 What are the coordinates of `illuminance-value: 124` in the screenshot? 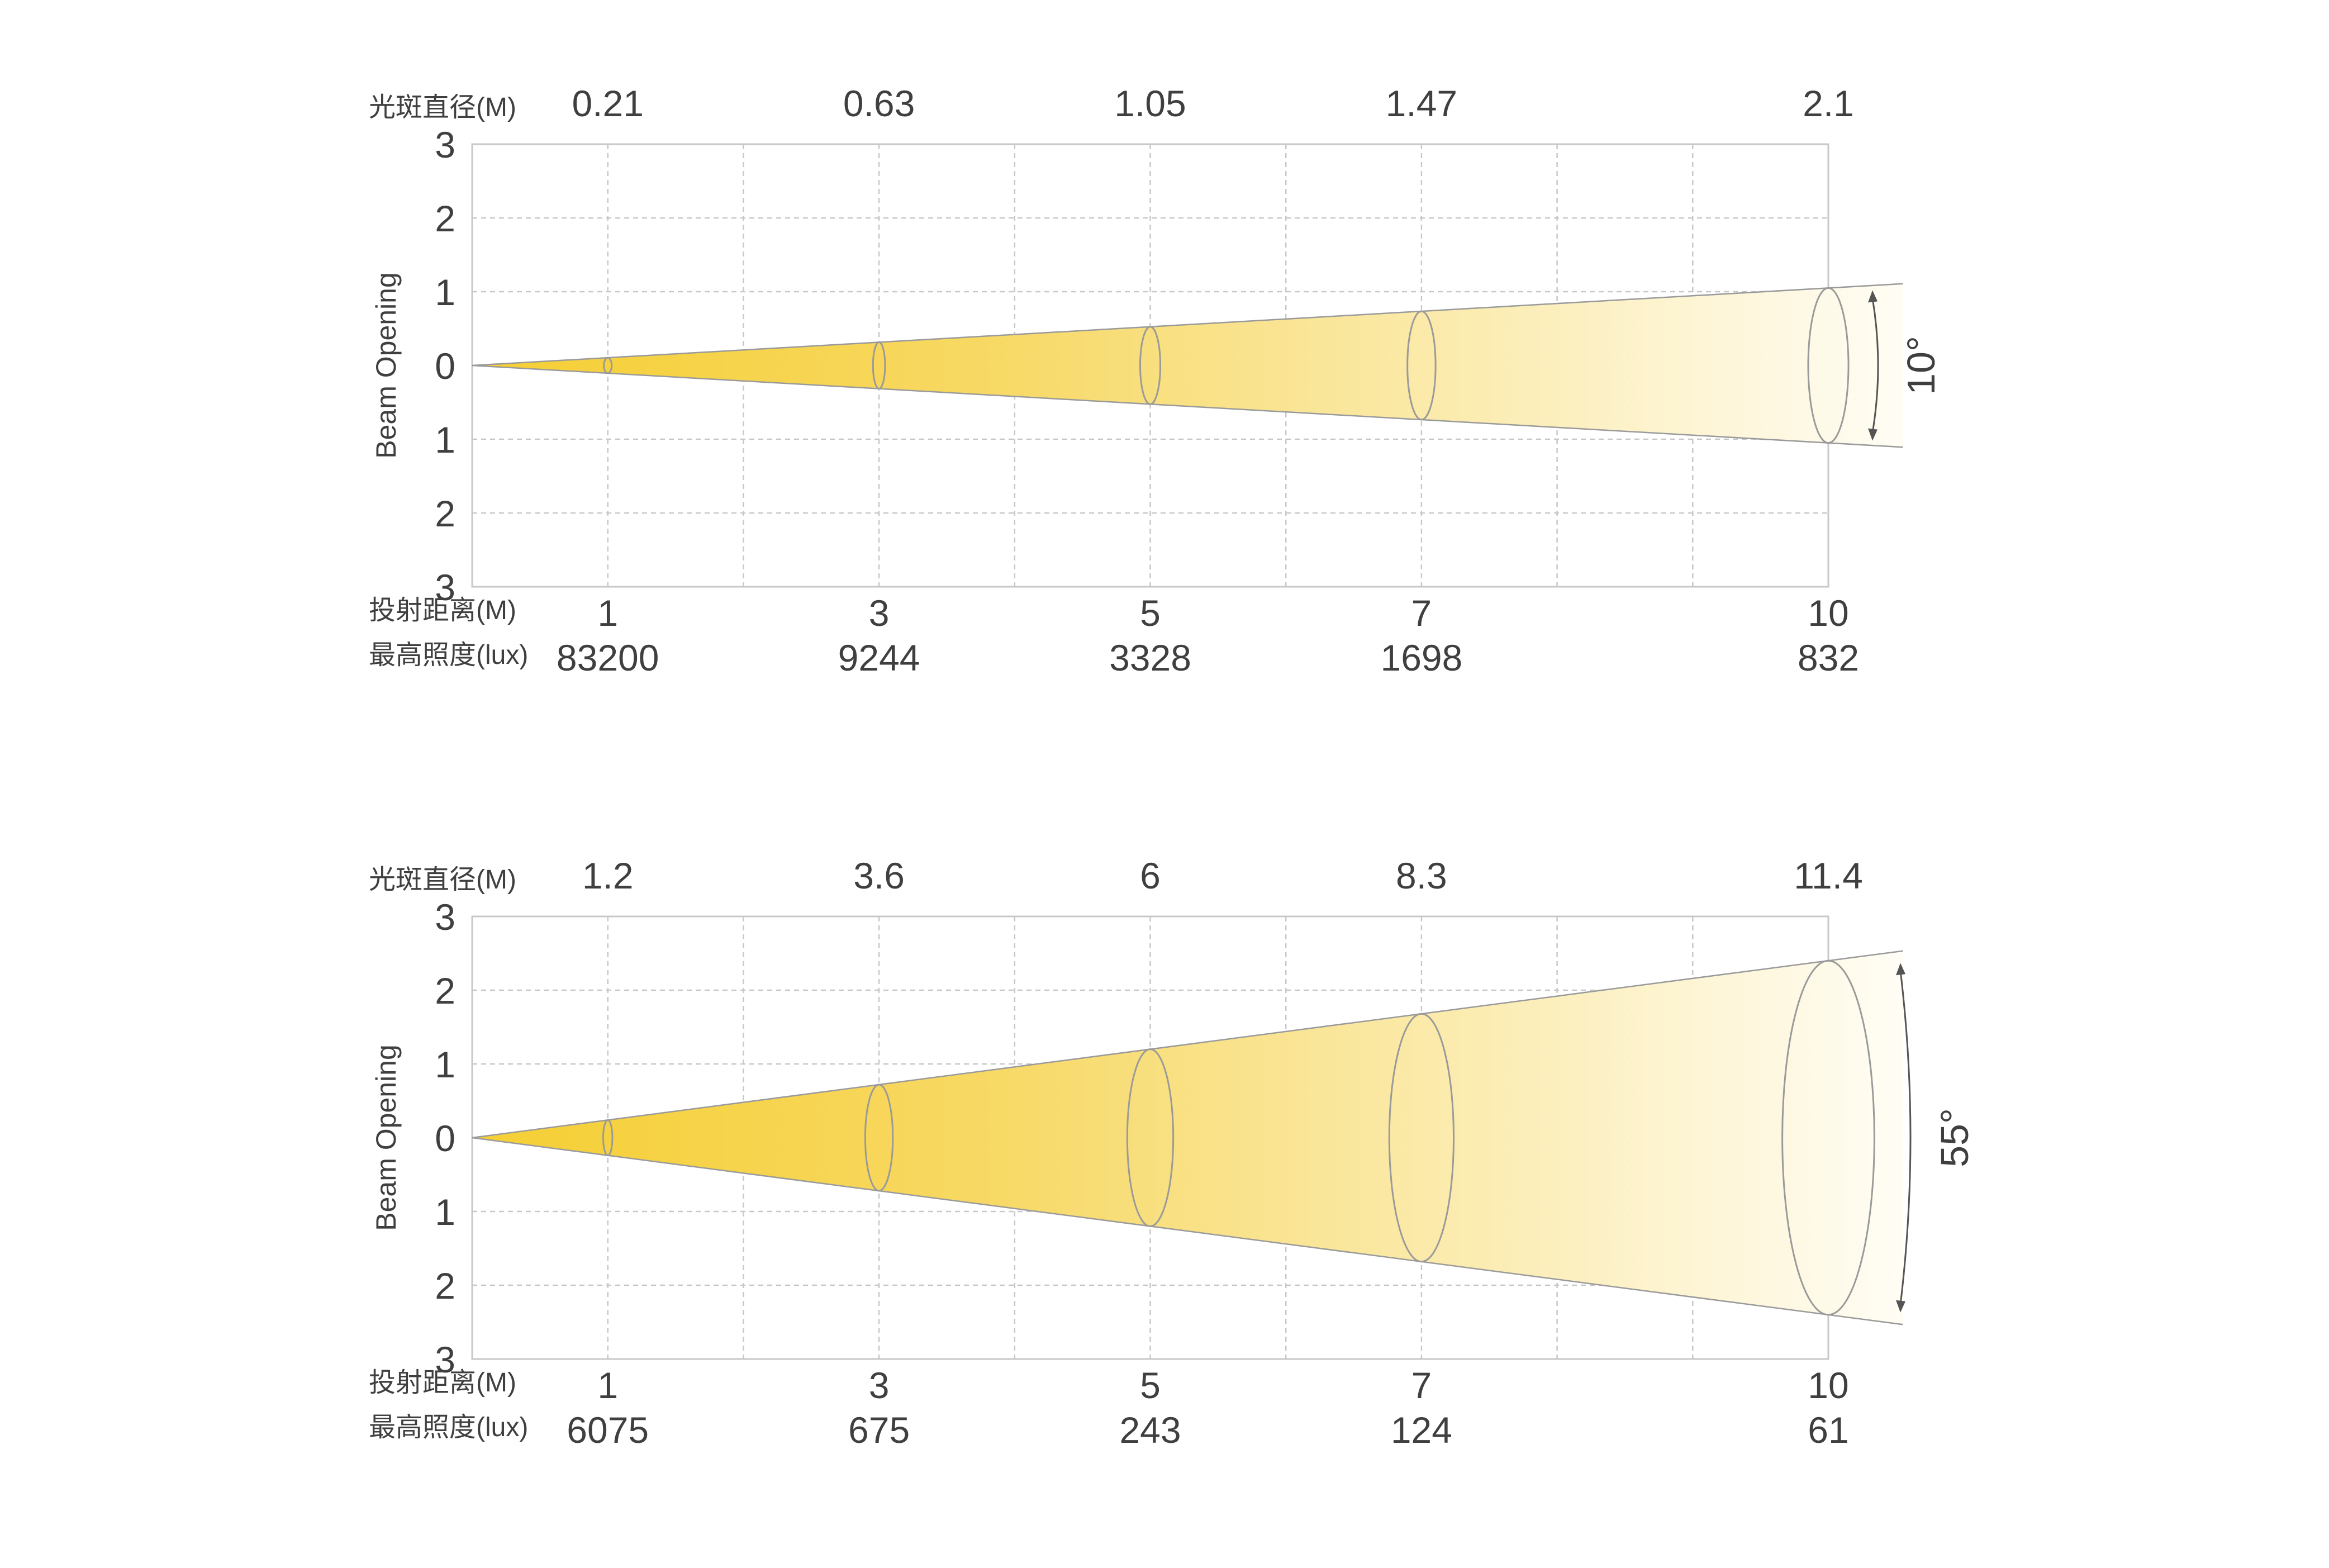 It's located at (1422, 1430).